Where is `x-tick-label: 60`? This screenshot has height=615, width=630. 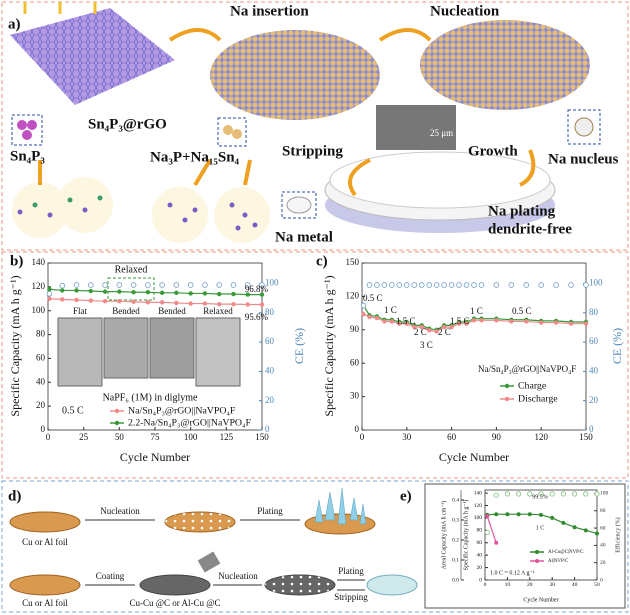 x-tick-label: 60 is located at coordinates (452, 437).